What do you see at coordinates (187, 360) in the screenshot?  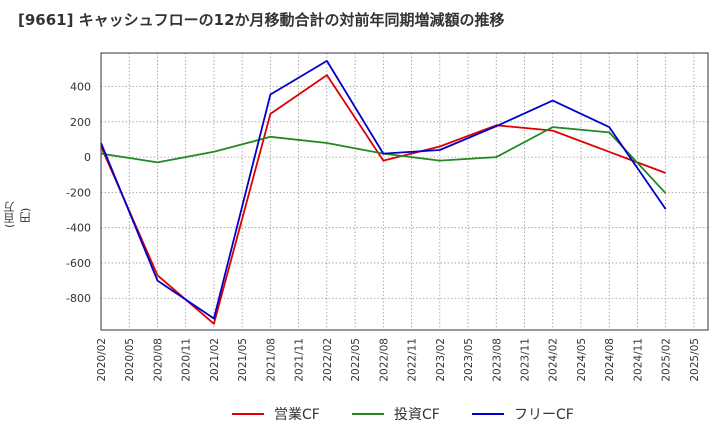 I see `x-tick-label: 2020/11` at bounding box center [187, 360].